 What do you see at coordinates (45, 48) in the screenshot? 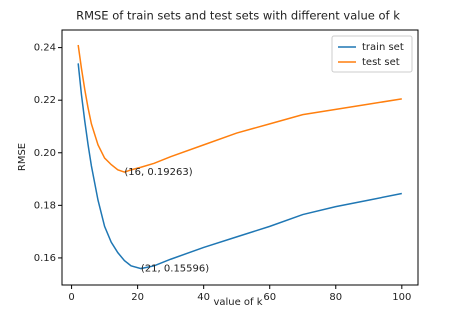
I see `y-tick-label: 0.24` at bounding box center [45, 48].